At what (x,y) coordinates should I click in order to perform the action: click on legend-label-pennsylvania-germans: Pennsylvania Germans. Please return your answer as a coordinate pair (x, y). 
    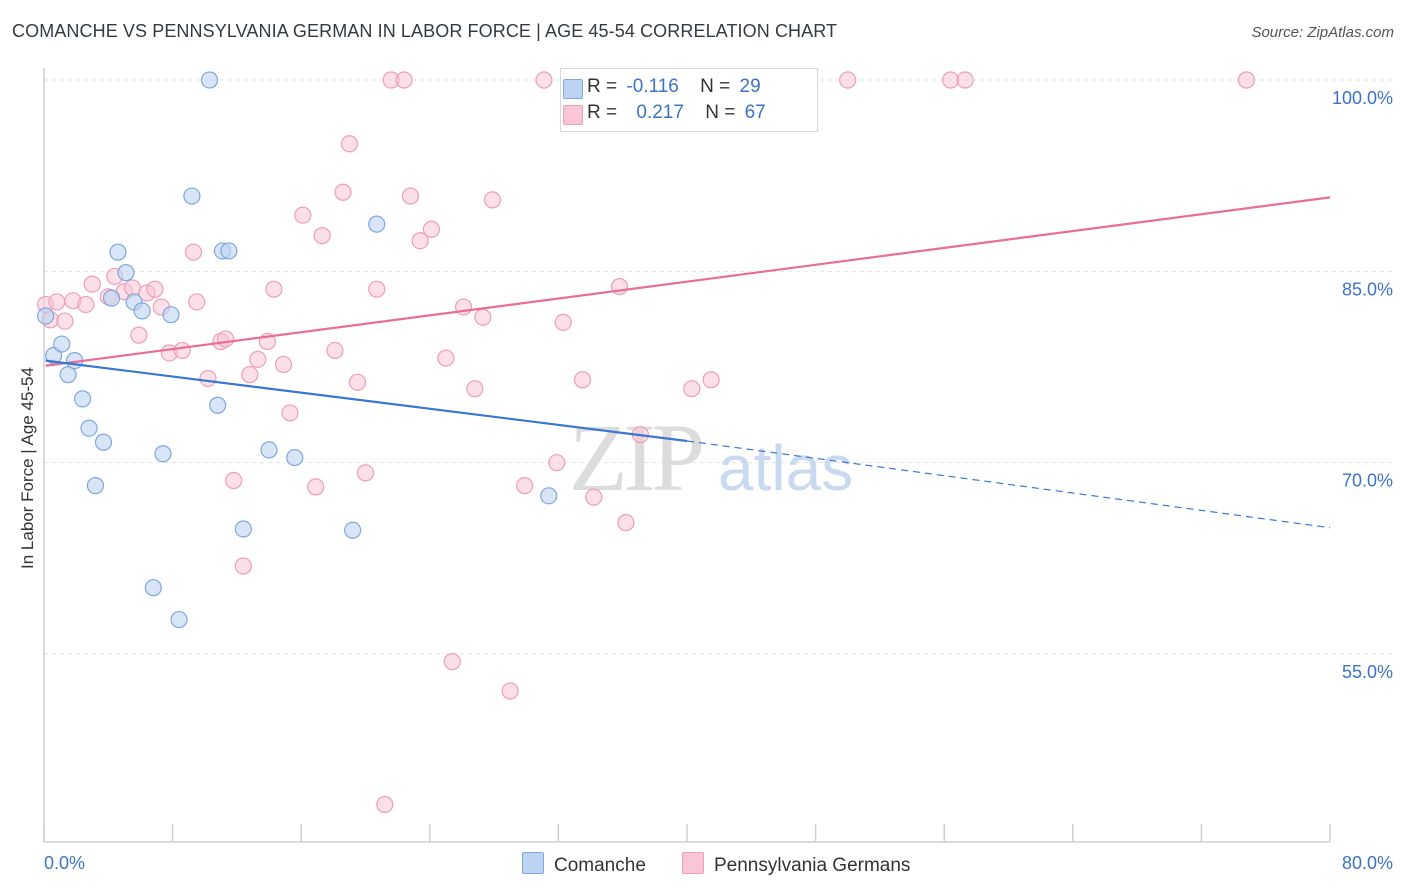
    Looking at the image, I should click on (812, 865).